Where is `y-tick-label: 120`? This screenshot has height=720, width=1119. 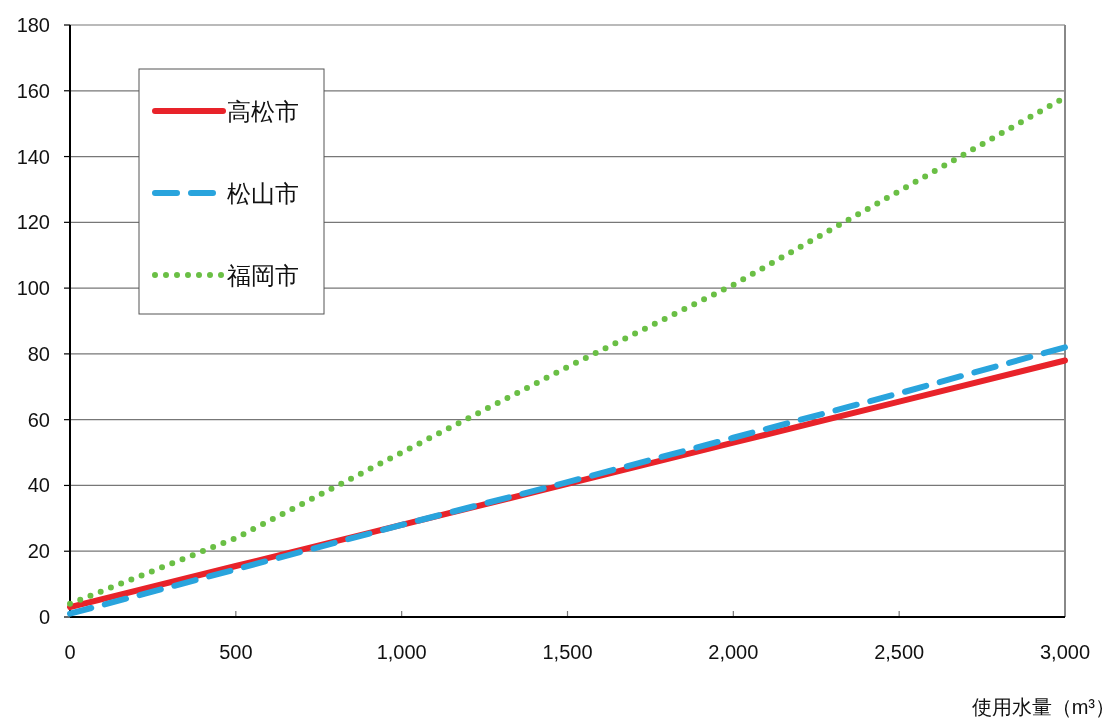 y-tick-label: 120 is located at coordinates (33, 222).